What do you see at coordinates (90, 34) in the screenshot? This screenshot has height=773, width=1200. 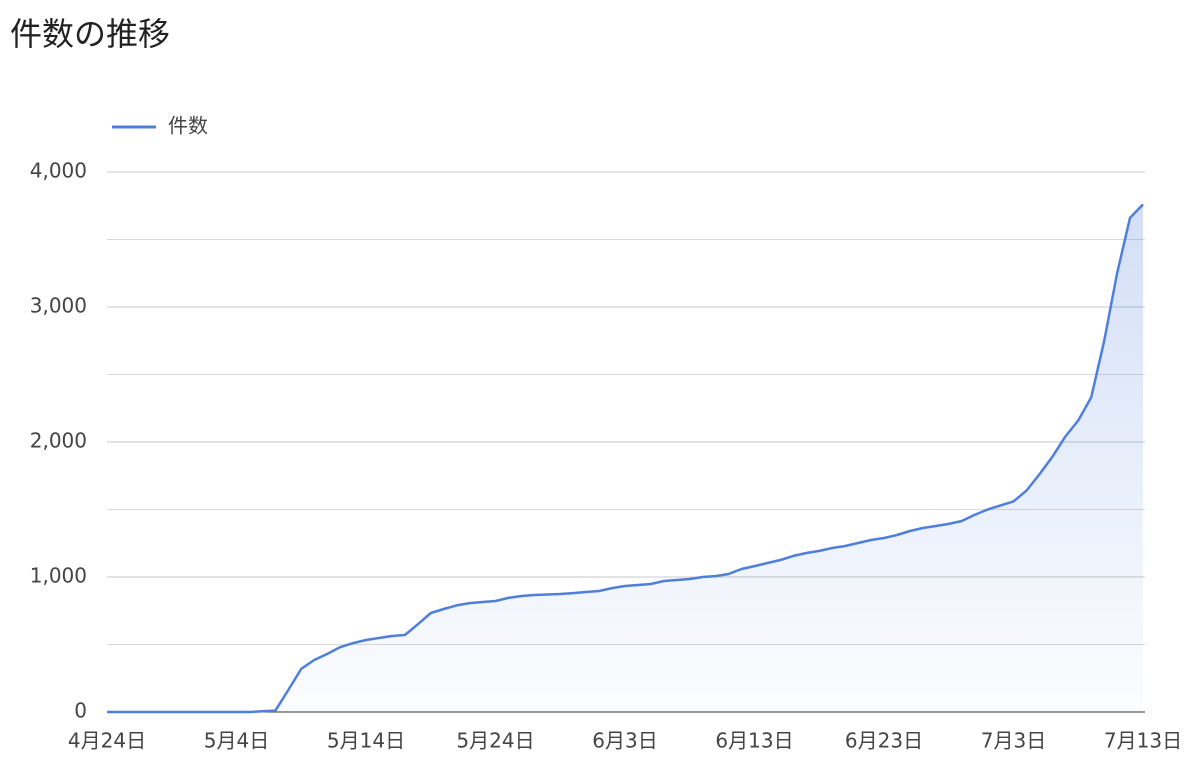 I see `chart-title: 件数の推移` at bounding box center [90, 34].